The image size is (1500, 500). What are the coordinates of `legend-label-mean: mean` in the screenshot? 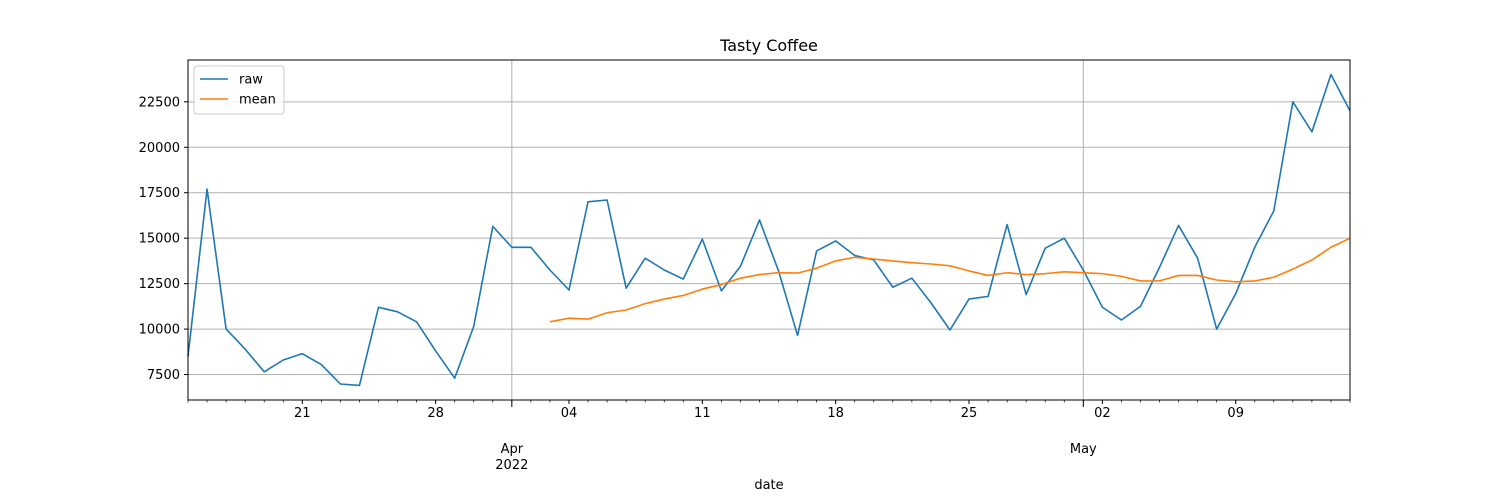 It's located at (257, 100).